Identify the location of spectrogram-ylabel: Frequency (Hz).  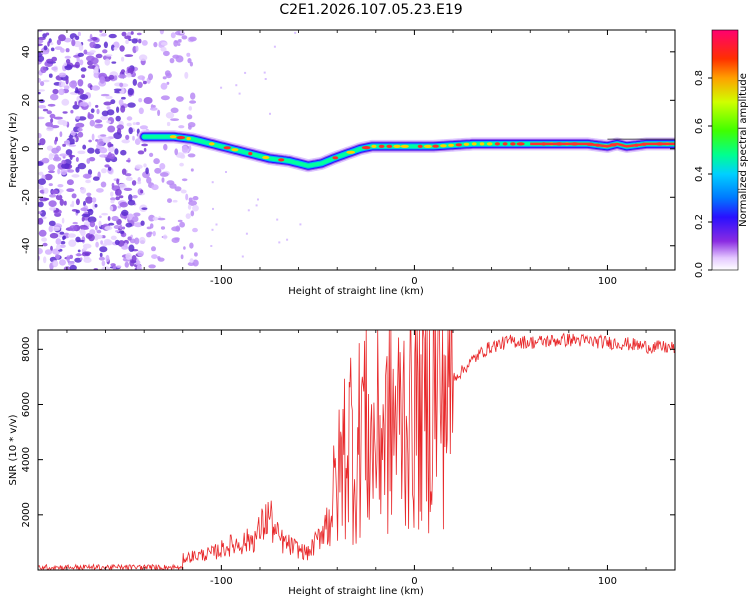
(13, 150).